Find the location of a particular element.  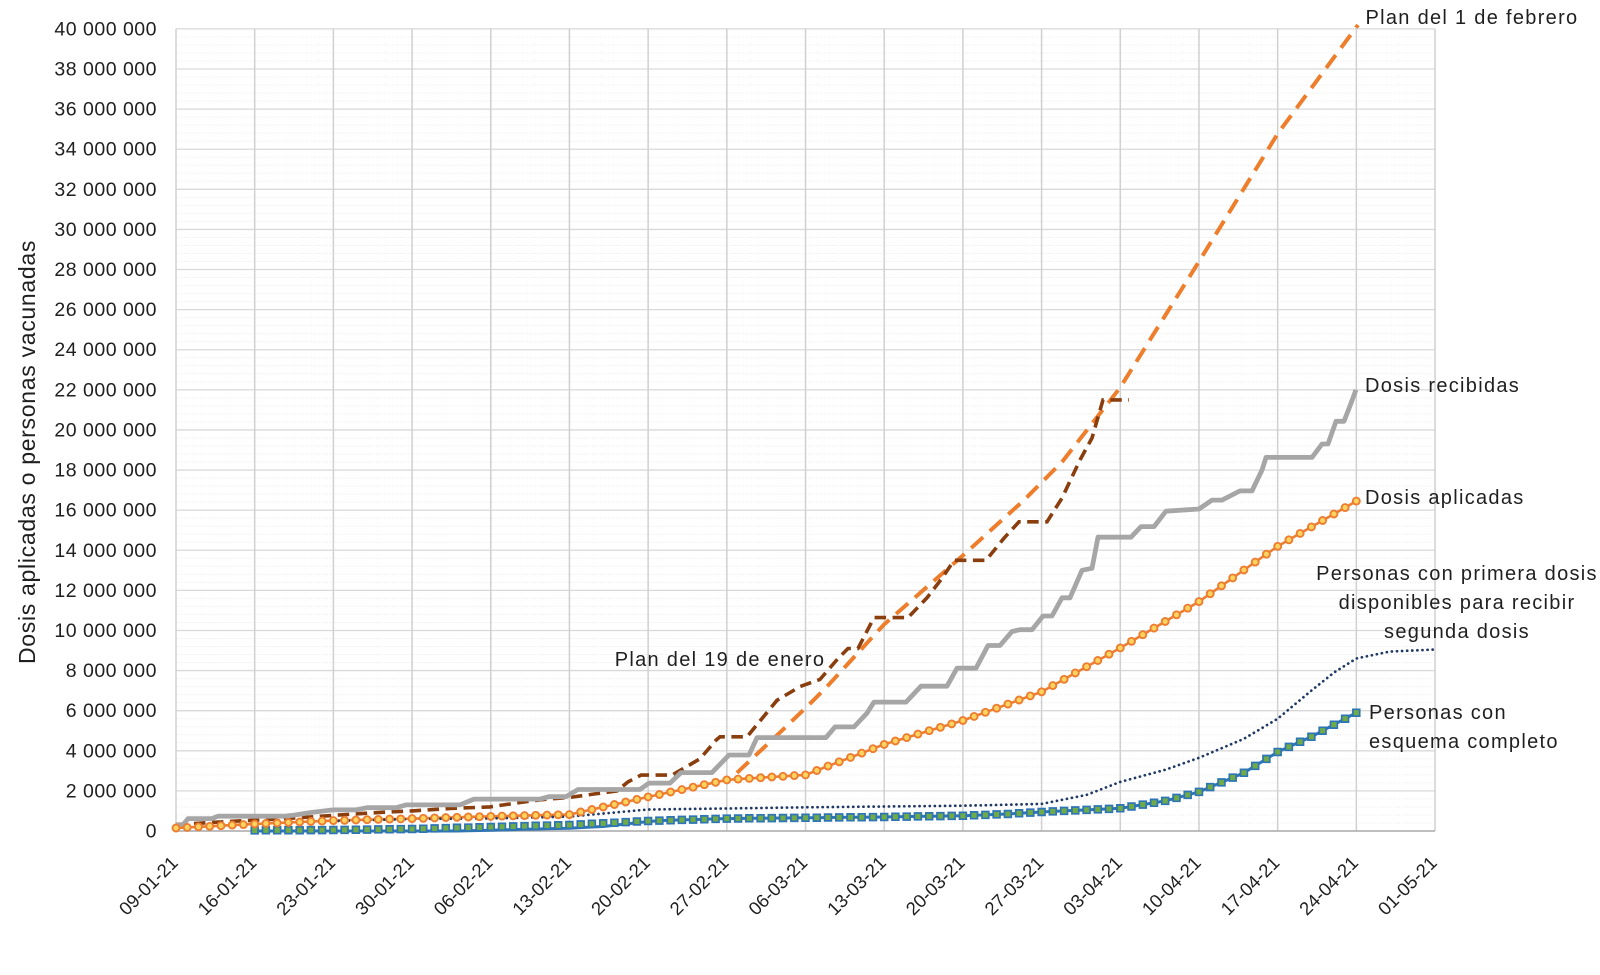

svg-text: 26 000 000 is located at coordinates (105, 310).